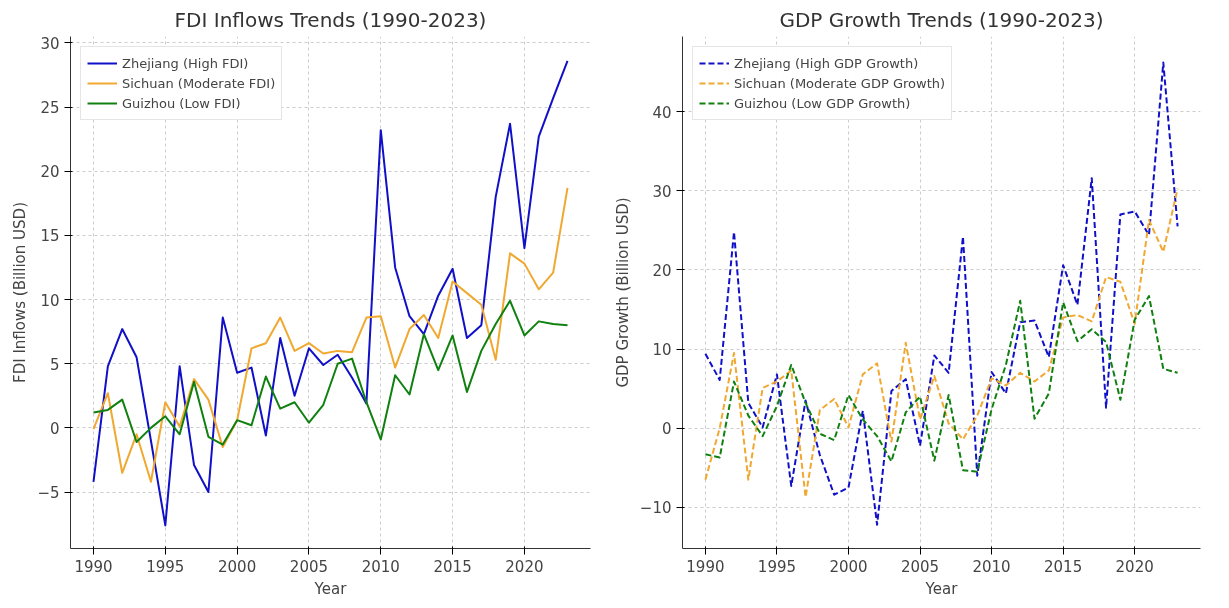 The height and width of the screenshot is (608, 1229). I want to click on y-tick-label: 15, so click(50, 236).